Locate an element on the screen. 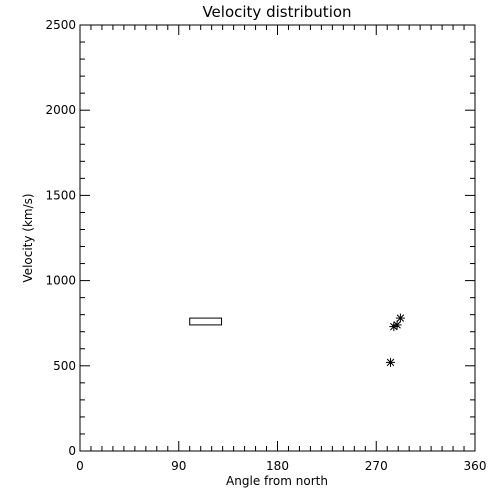 The height and width of the screenshot is (500, 500). annotations is located at coordinates (206, 321).